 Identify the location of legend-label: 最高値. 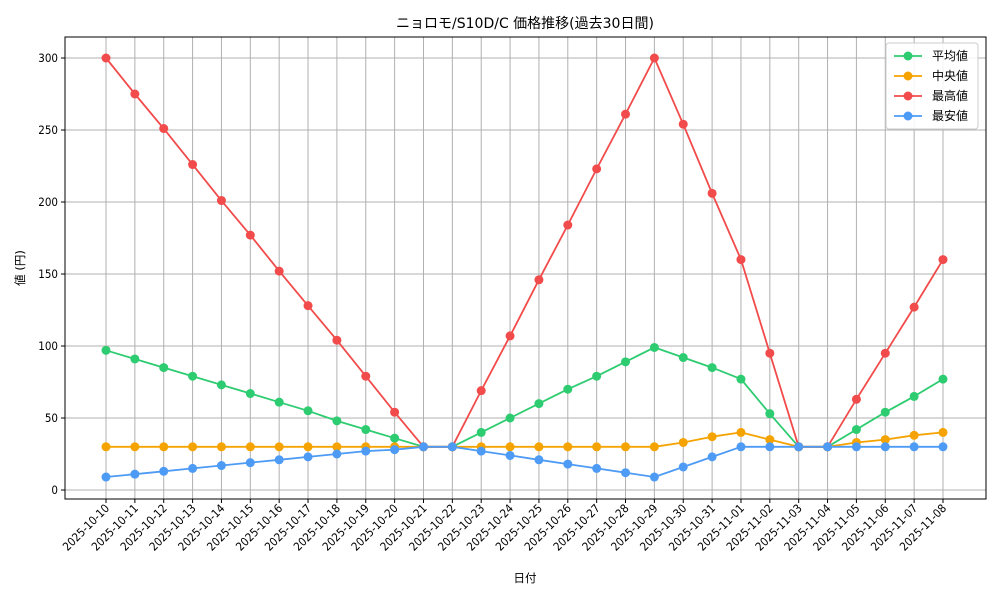
(950, 95).